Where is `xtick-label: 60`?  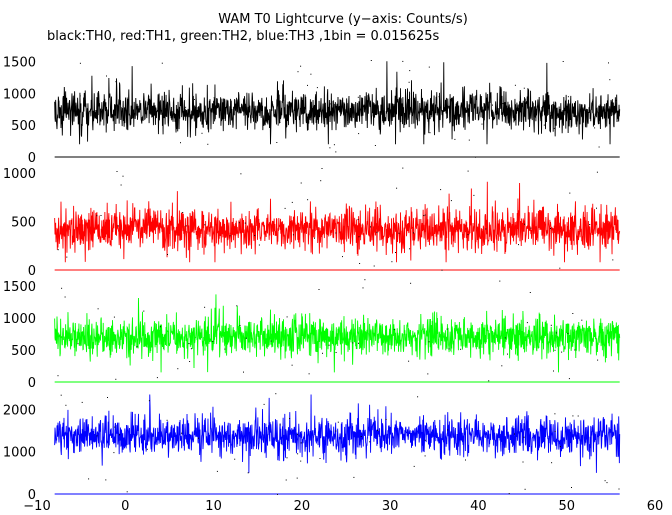
xtick-label: 60 is located at coordinates (655, 506).